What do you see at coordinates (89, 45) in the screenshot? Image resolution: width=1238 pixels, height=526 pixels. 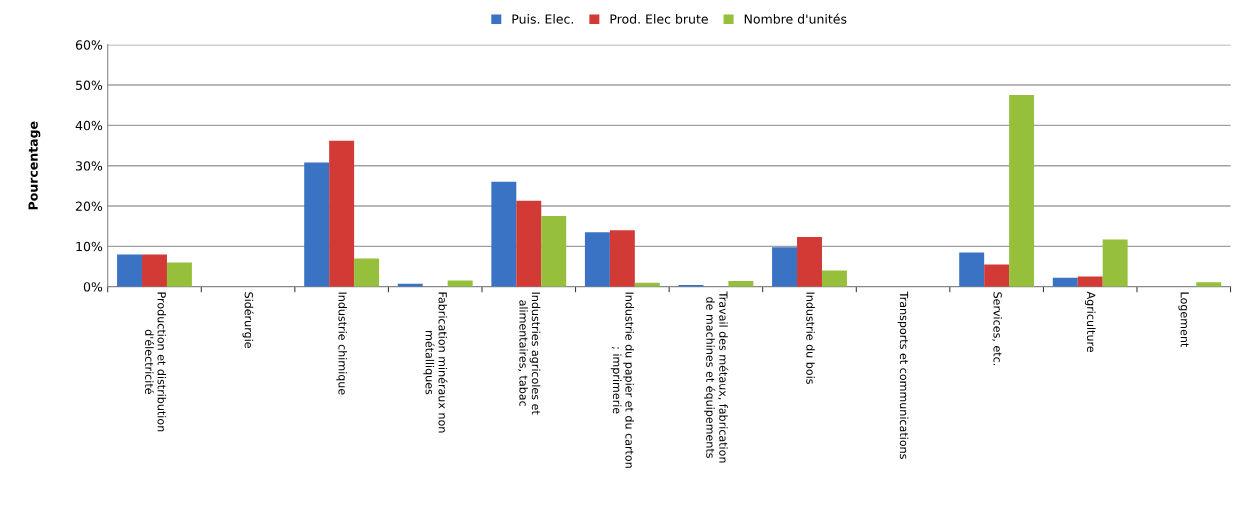 I see `y-tick-label: 60%` at bounding box center [89, 45].